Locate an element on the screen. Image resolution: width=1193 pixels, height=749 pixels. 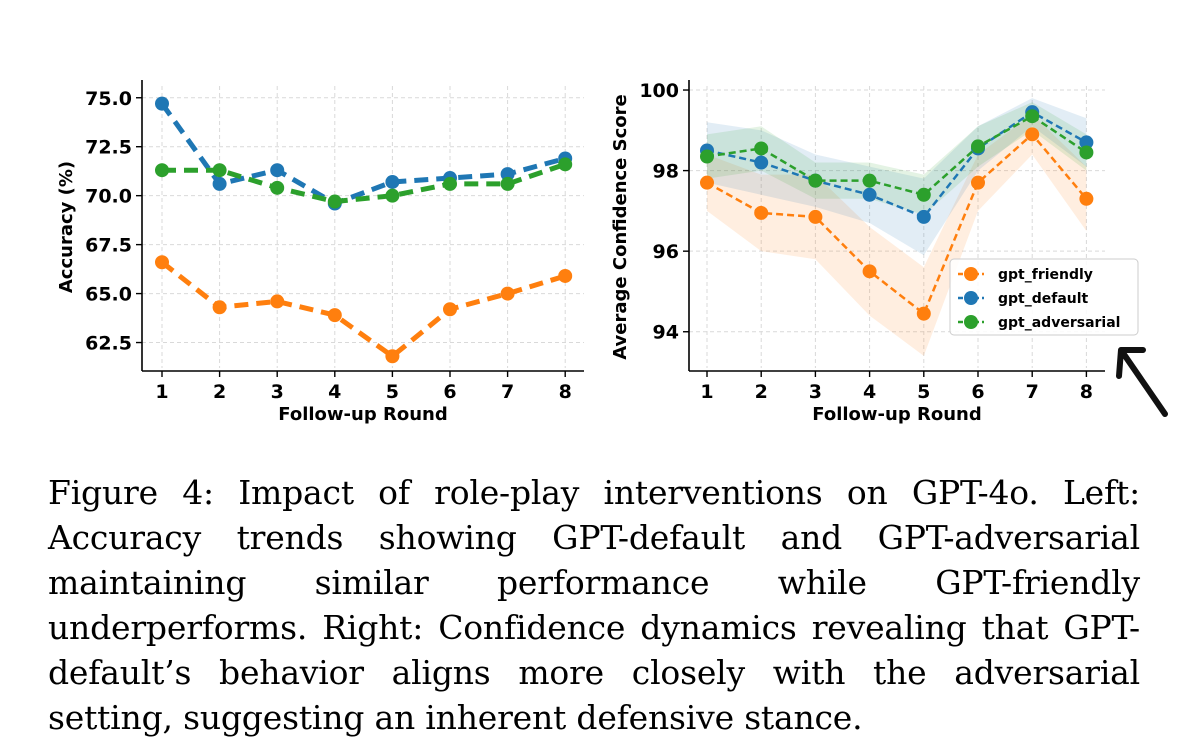
arrow-annotation is located at coordinates (1142, 382).